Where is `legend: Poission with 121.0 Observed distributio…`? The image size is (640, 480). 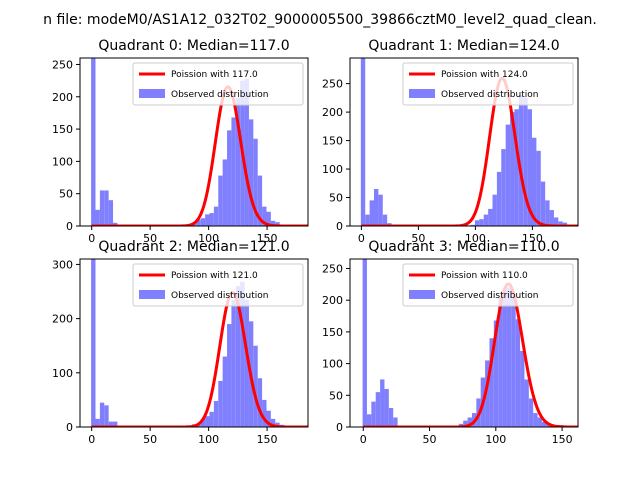 legend: Poission with 121.0 Observed distributio… is located at coordinates (218, 285).